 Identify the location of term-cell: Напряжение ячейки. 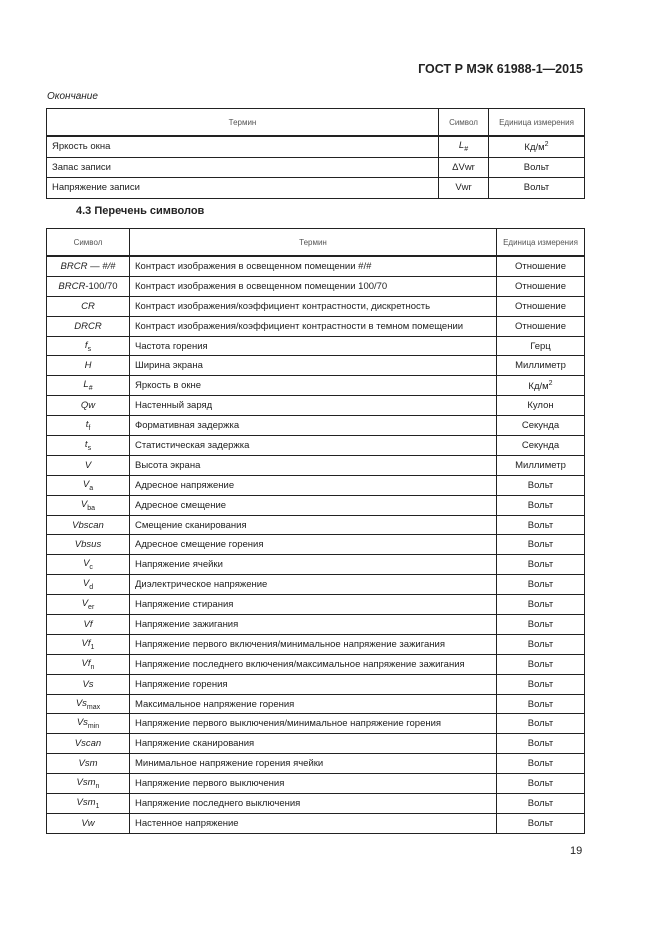
(313, 565).